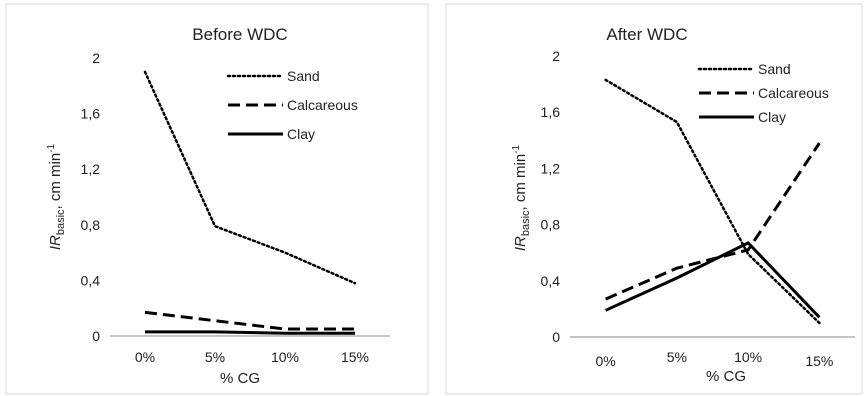 The width and height of the screenshot is (865, 396). Describe the element at coordinates (250, 177) in the screenshot. I see `series-line-sand` at that location.